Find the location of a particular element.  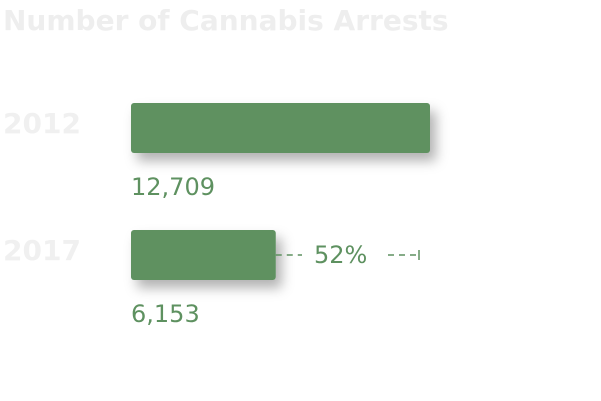

category-label: 2012 is located at coordinates (42, 123).